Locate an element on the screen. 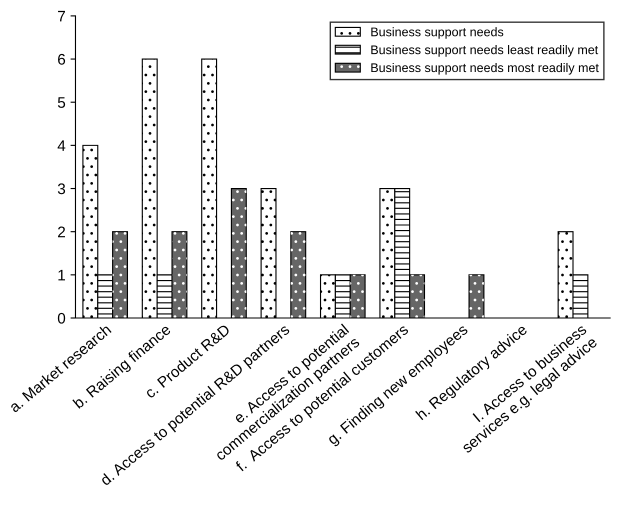 This screenshot has height=530, width=629. y-tick-label: 7 is located at coordinates (61, 16).